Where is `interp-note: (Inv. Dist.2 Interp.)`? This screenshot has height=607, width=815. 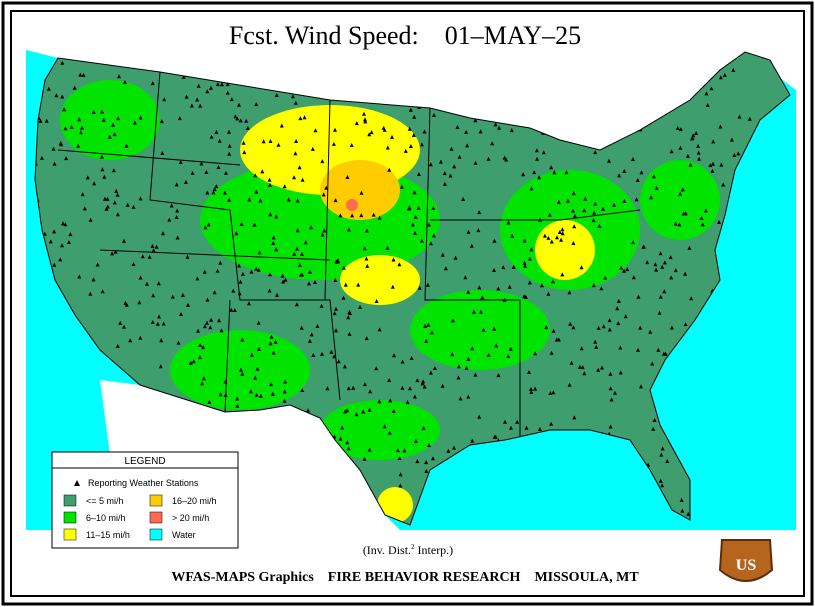 interp-note: (Inv. Dist.2 Interp.) is located at coordinates (408, 550).